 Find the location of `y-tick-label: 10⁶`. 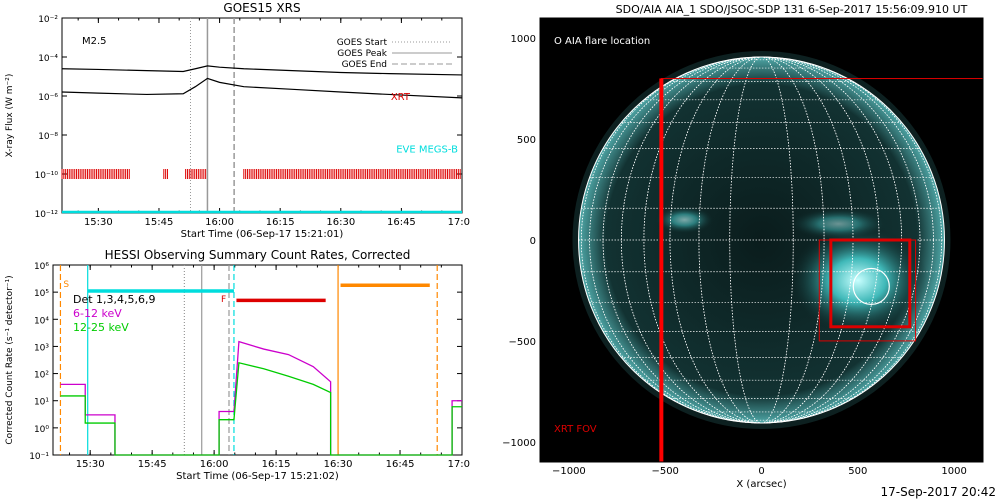

y-tick-label: 10⁶ is located at coordinates (41, 267).